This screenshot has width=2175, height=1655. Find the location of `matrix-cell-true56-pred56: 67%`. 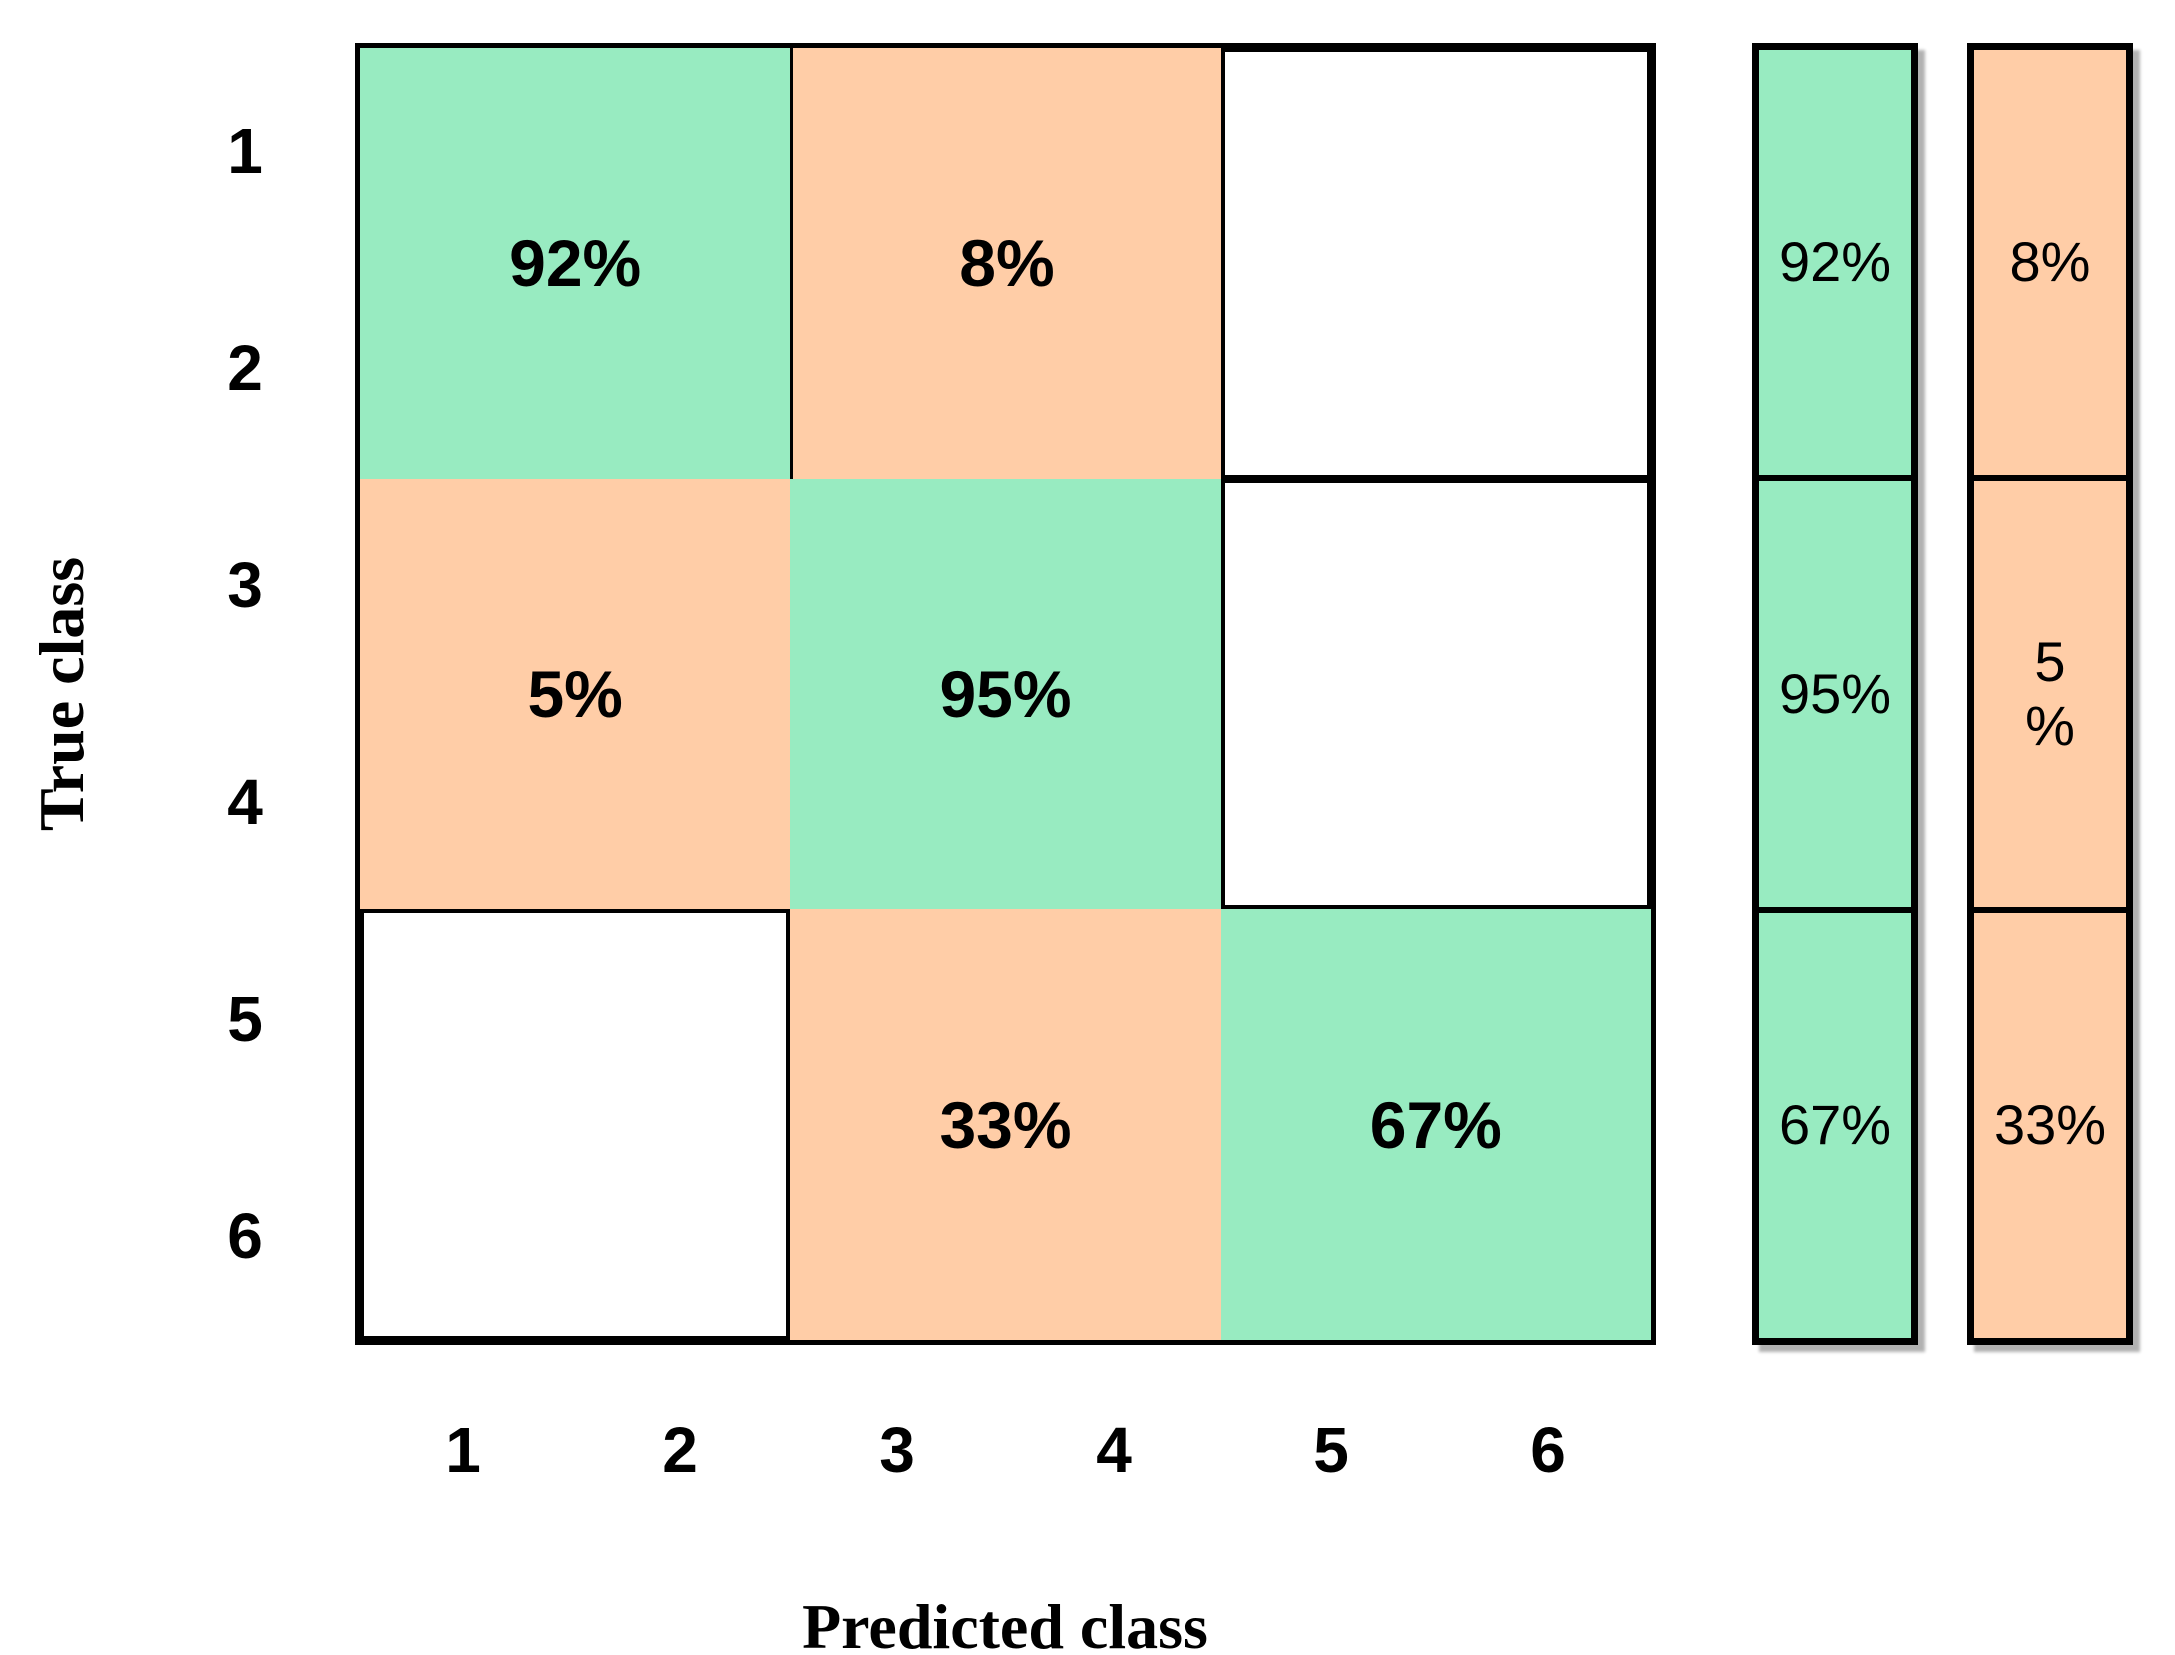

matrix-cell-true56-pred56: 67% is located at coordinates (1435, 1124).